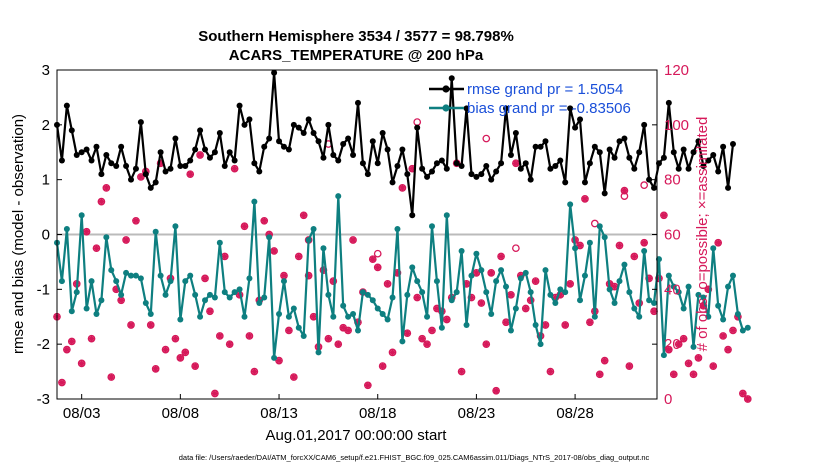 The width and height of the screenshot is (830, 470). What do you see at coordinates (46, 235) in the screenshot?
I see `left-tick-label: 0` at bounding box center [46, 235].